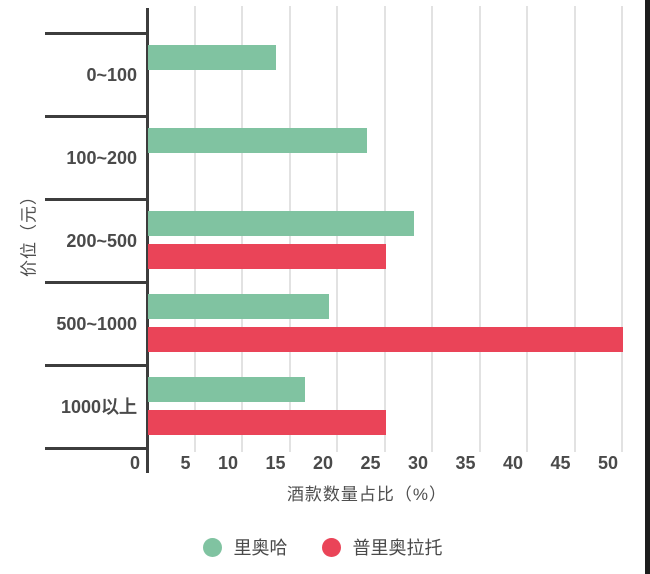  Describe the element at coordinates (281, 223) in the screenshot. I see `bar-里奥哈-200~500` at that location.